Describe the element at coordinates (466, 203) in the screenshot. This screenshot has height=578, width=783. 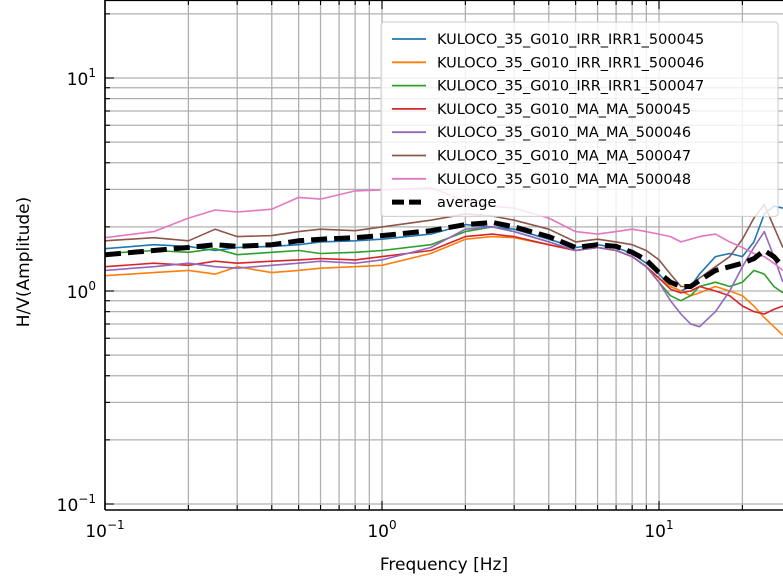
I see `legend-label: average` at that location.